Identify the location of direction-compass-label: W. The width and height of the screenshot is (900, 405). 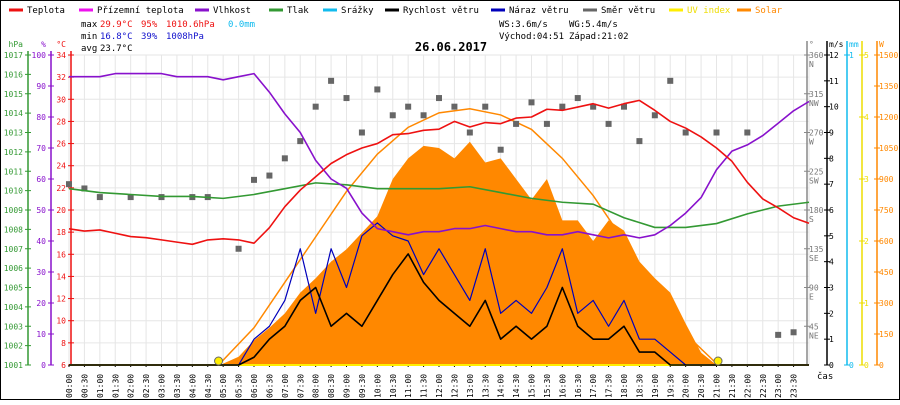
(811, 142).